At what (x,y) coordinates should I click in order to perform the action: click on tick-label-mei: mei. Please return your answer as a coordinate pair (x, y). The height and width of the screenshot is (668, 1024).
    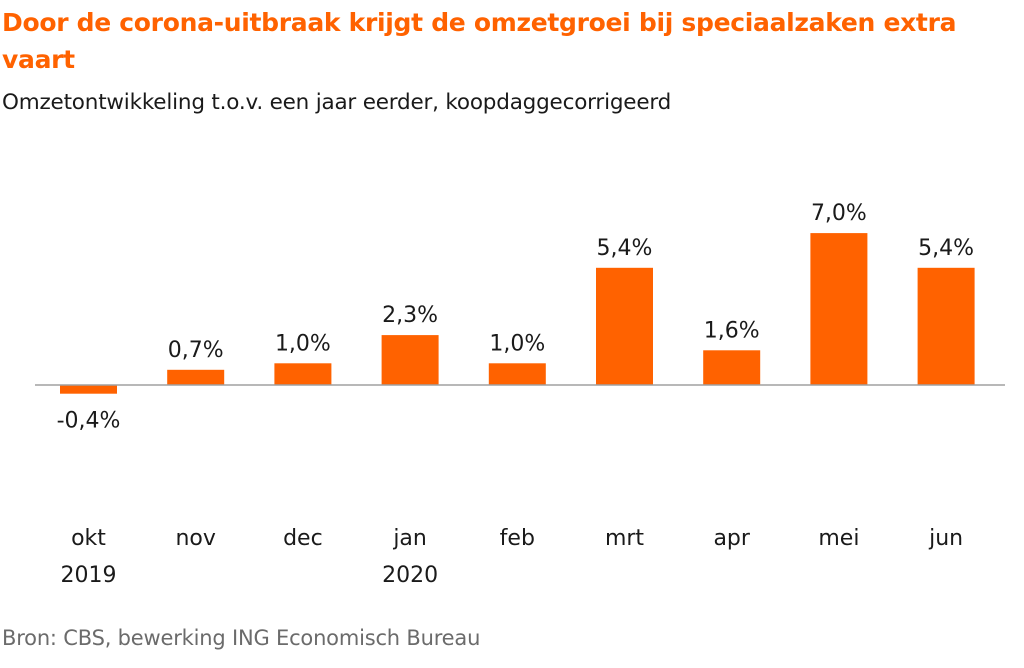
    Looking at the image, I should click on (838, 538).